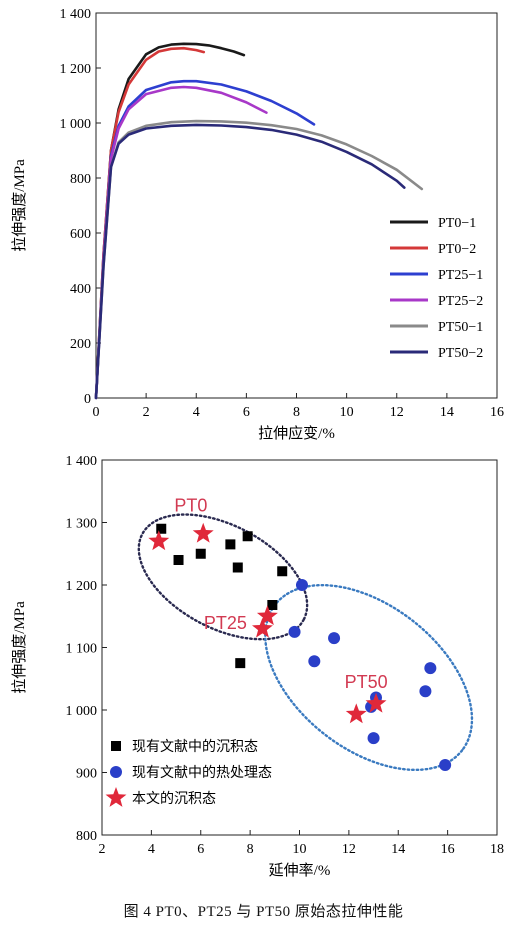 The height and width of the screenshot is (935, 527). What do you see at coordinates (300, 870) in the screenshot?
I see `chart2-x-axis-label: 延伸率/%` at bounding box center [300, 870].